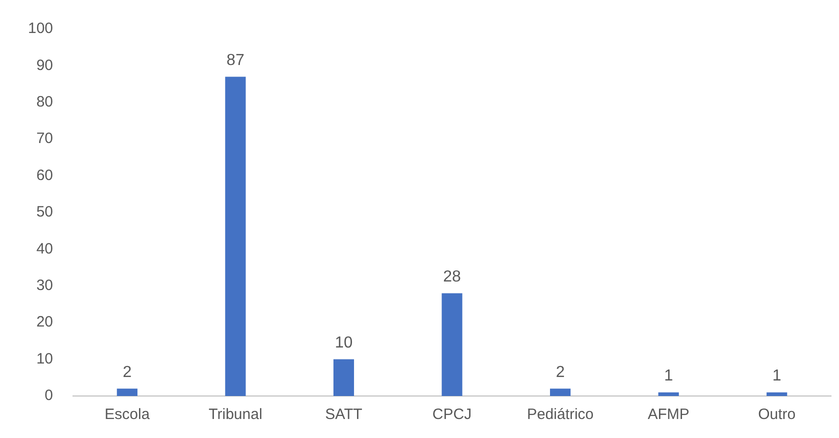 The image size is (839, 438). Describe the element at coordinates (560, 415) in the screenshot. I see `x-tick-label: Pediátrico` at that location.